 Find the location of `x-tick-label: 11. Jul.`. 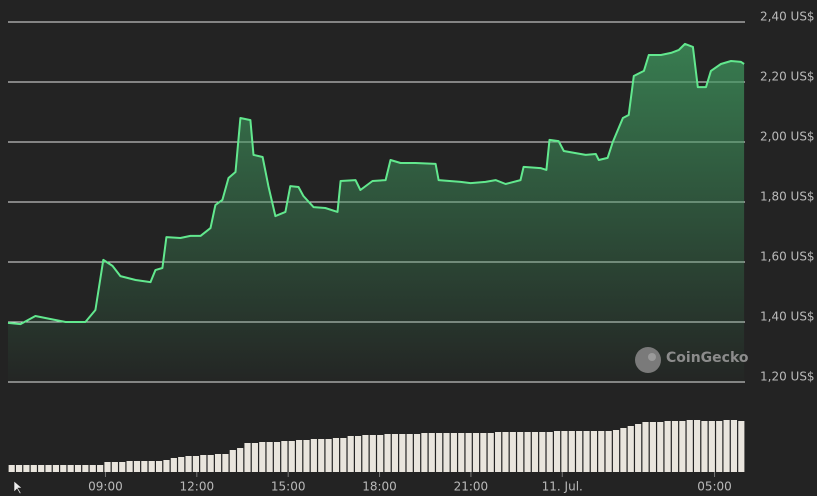

x-tick-label: 11. Jul. is located at coordinates (562, 487).